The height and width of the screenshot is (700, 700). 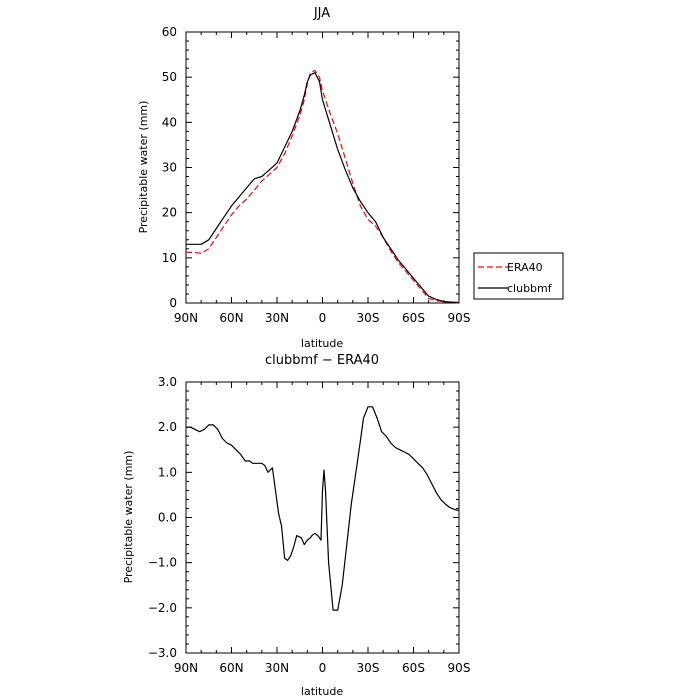 I want to click on y-tick-label: 1.0, so click(x=167, y=472).